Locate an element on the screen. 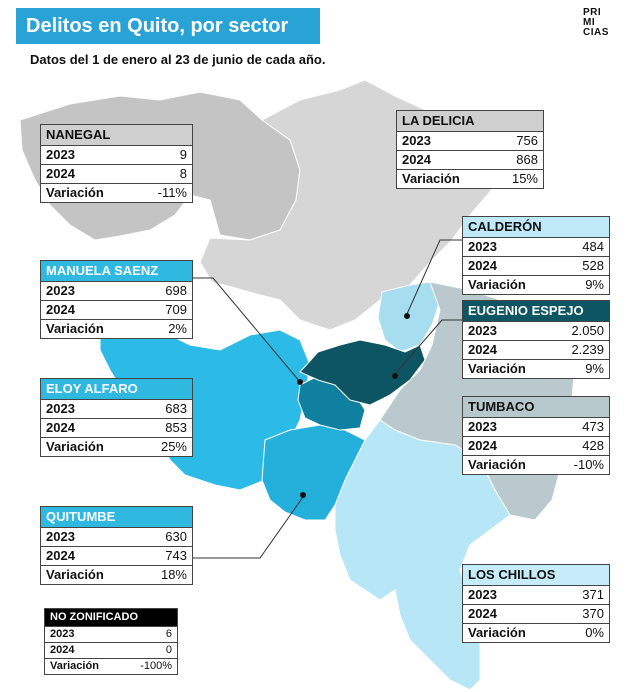 The width and height of the screenshot is (642, 692). sector-name: NO ZONIFICADO is located at coordinates (111, 618).